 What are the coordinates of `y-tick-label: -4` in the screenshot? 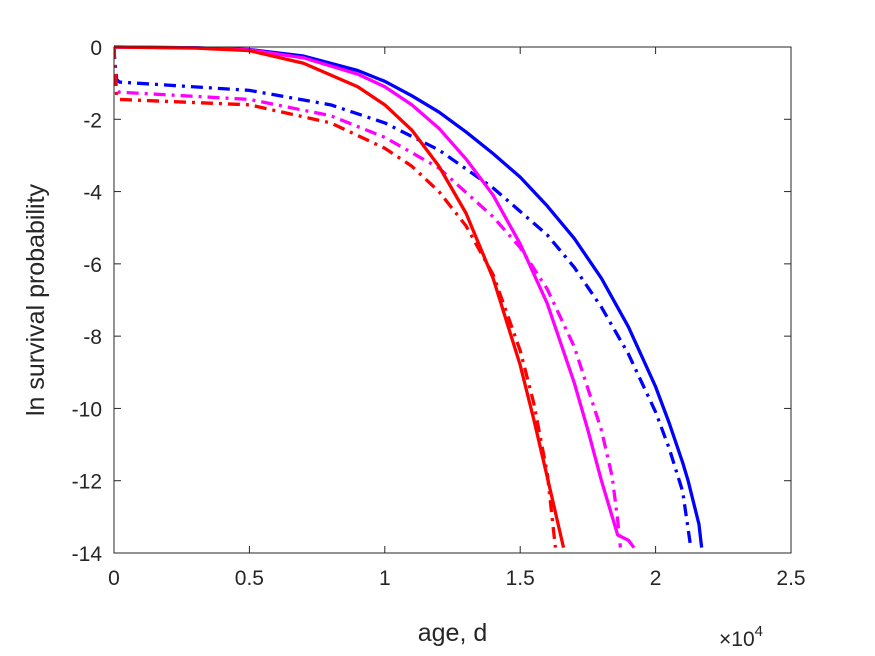 It's located at (92, 193).